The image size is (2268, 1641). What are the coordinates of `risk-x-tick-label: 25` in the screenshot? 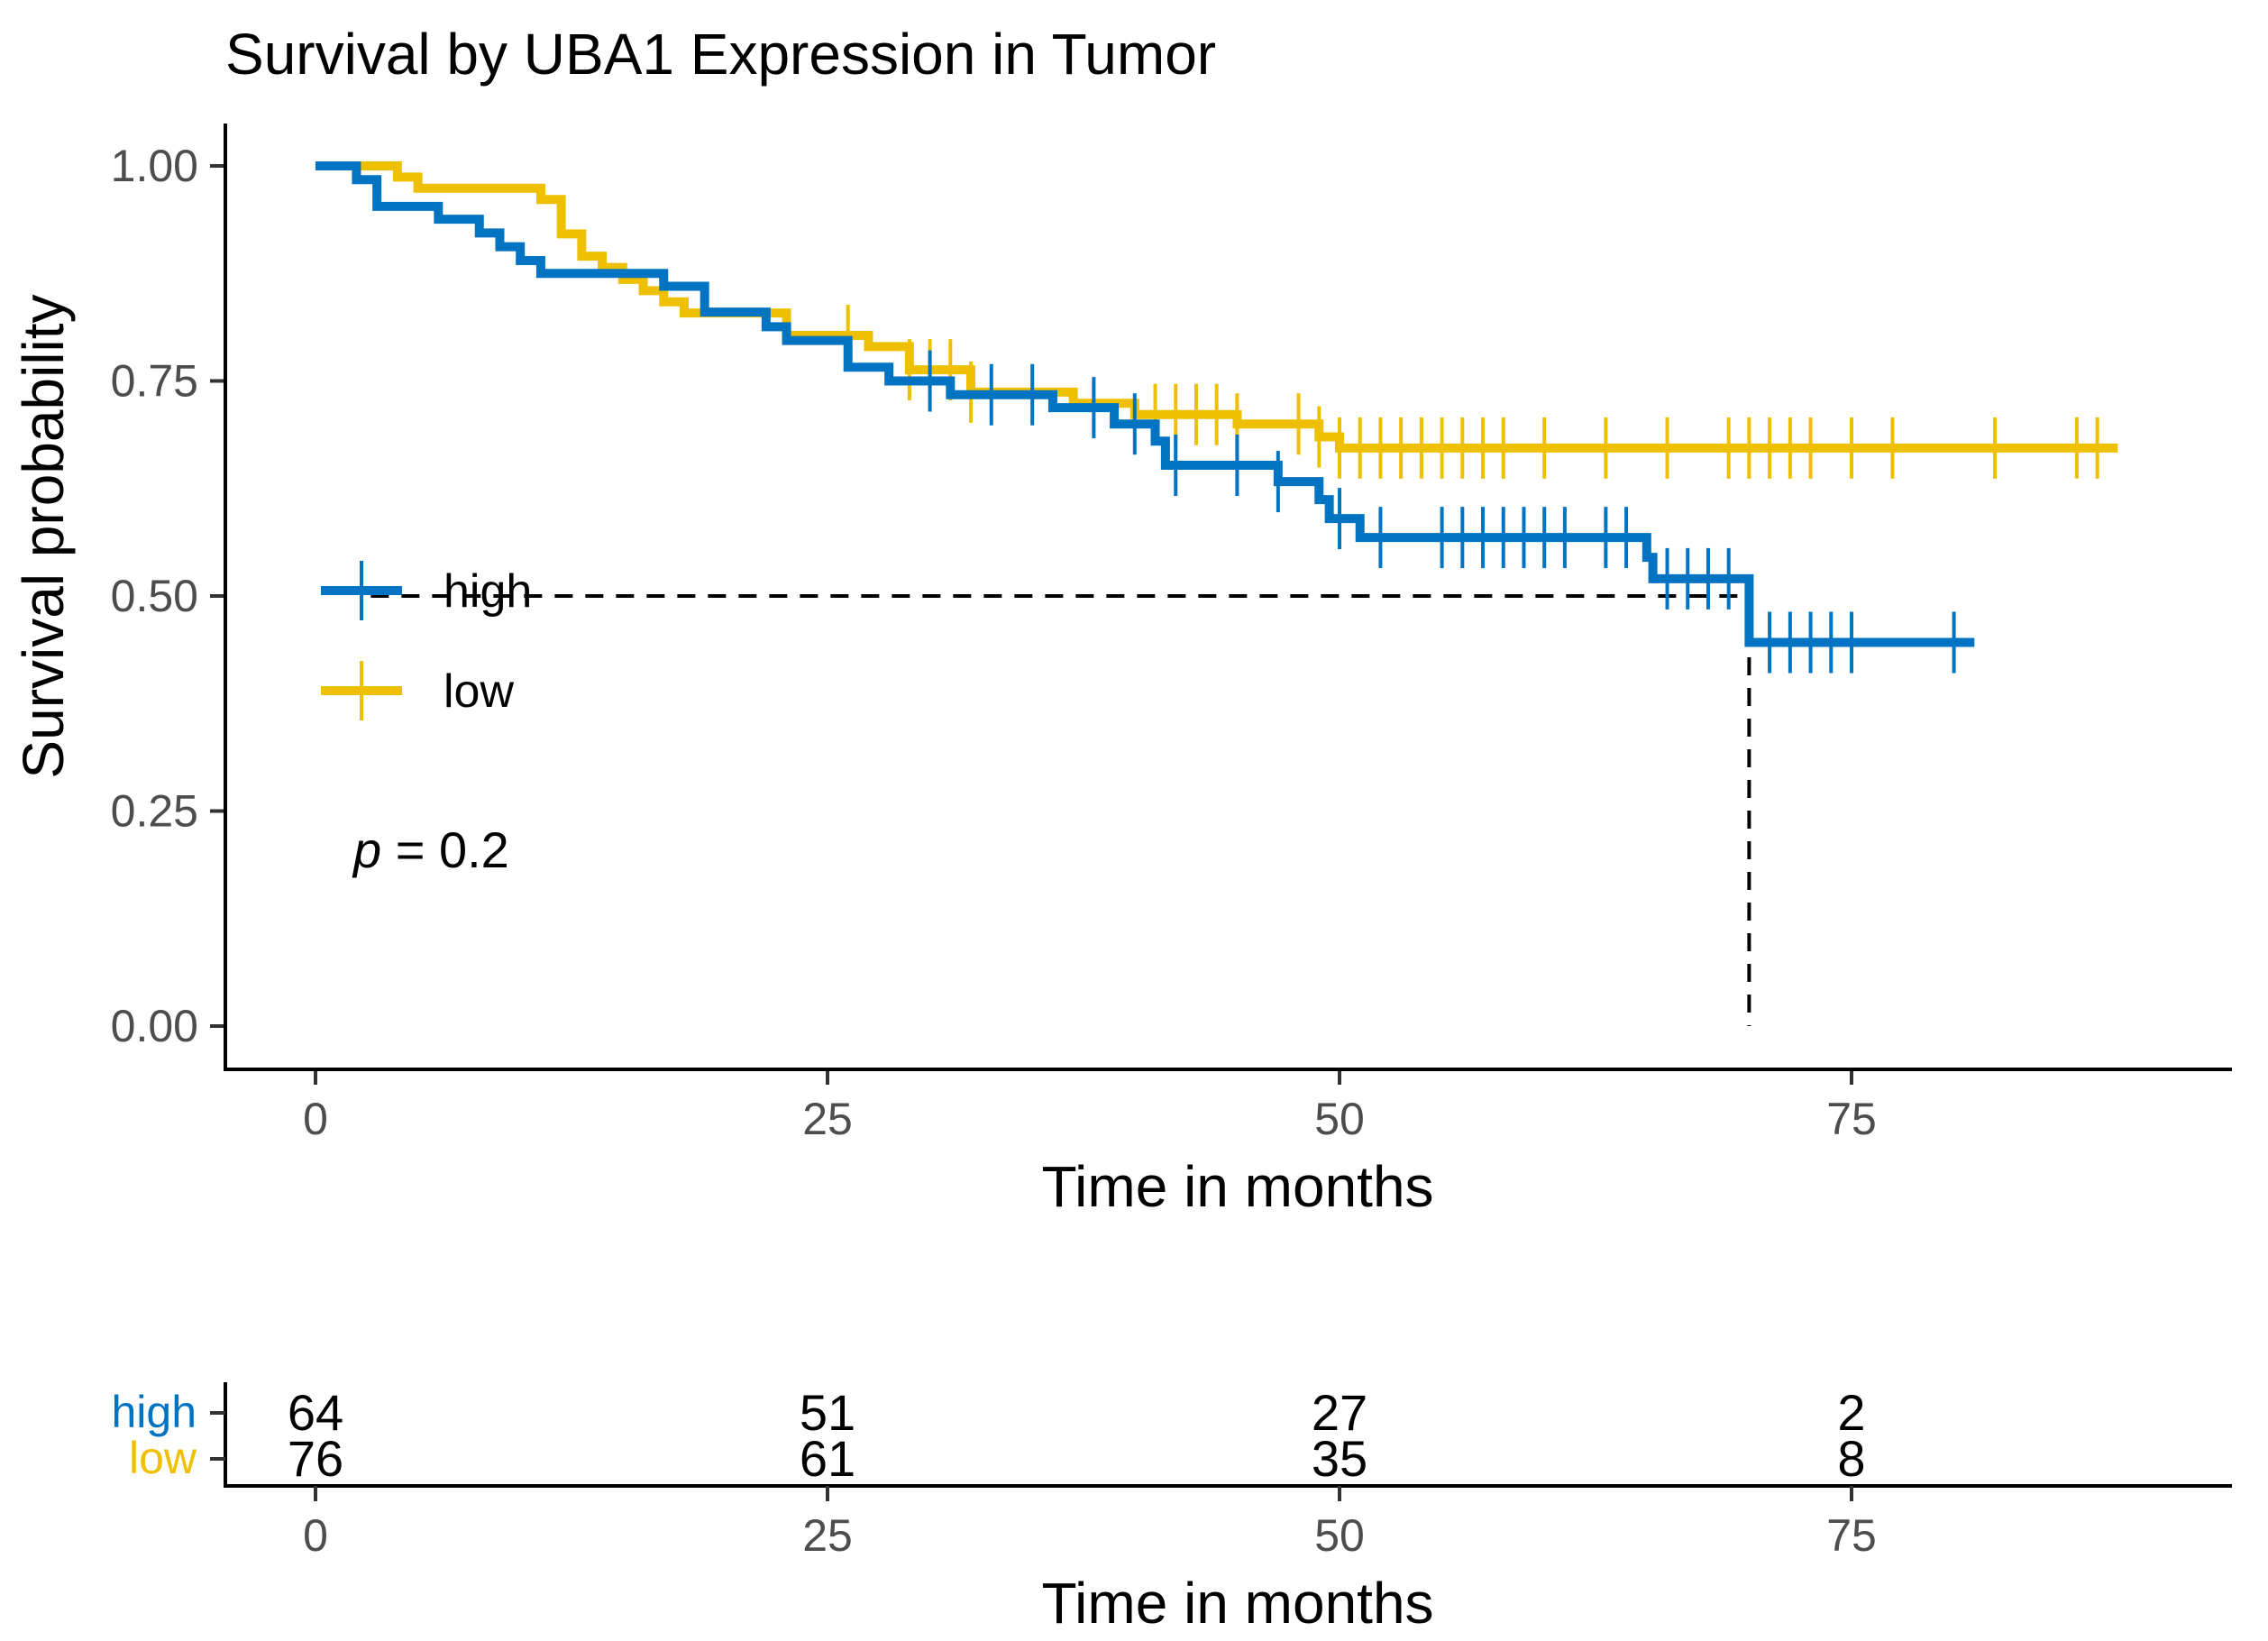 It's located at (828, 1535).